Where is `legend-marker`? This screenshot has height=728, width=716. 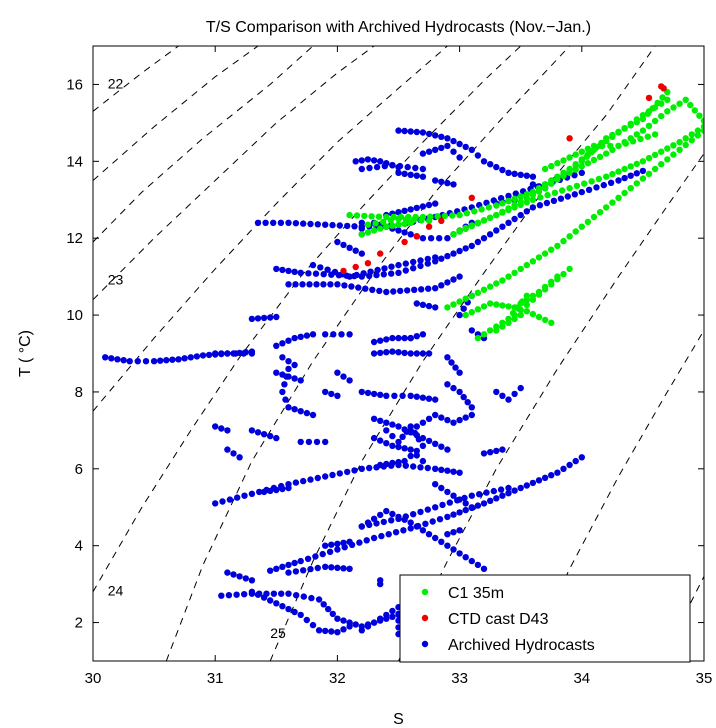 legend-marker is located at coordinates (425, 644).